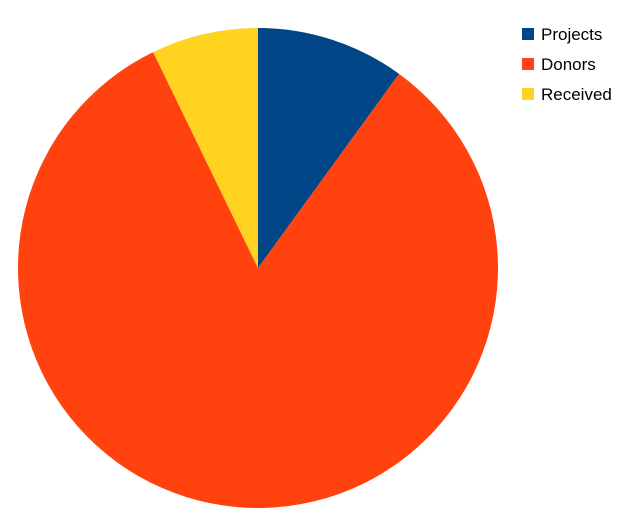 This screenshot has width=633, height=514. Describe the element at coordinates (528, 64) in the screenshot. I see `legend-swatch-donors` at that location.